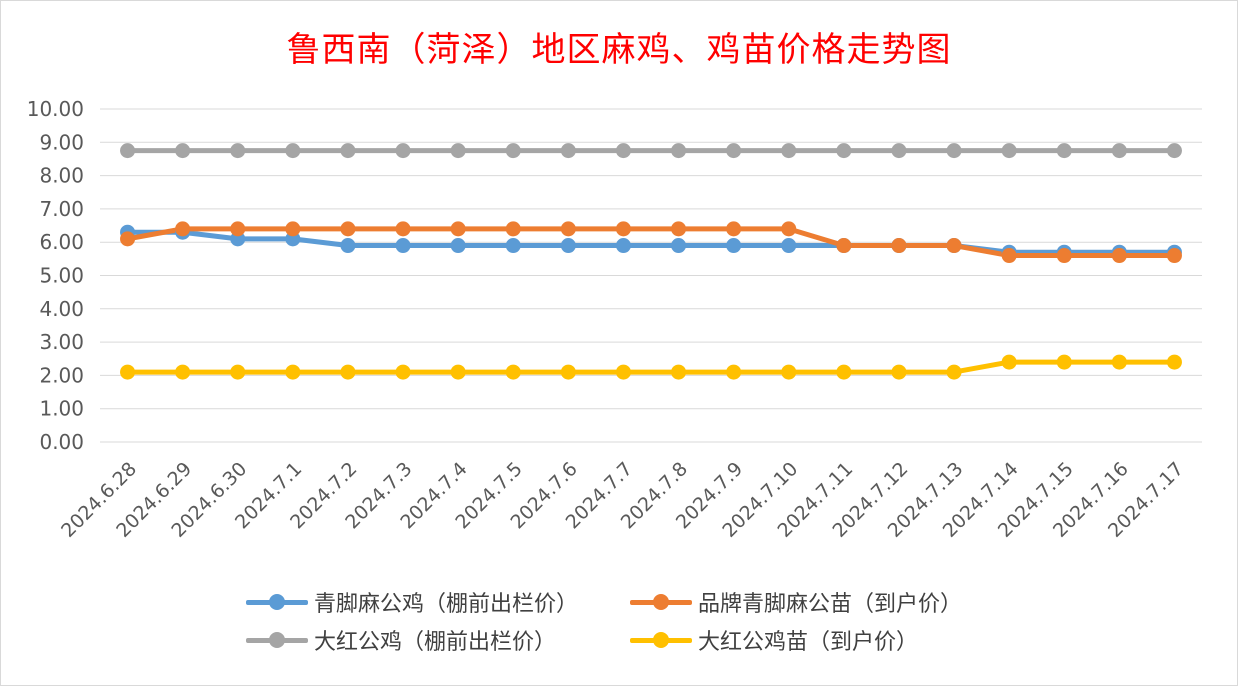  Describe the element at coordinates (61, 309) in the screenshot. I see `y-tick-label: 4.00` at that location.